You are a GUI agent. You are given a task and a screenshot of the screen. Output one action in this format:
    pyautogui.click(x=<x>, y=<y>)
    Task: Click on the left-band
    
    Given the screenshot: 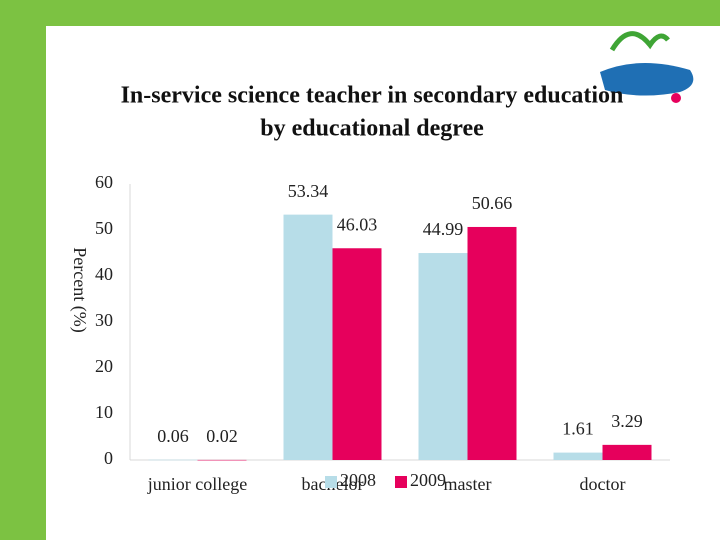 What is the action you would take?
    pyautogui.click(x=23, y=270)
    